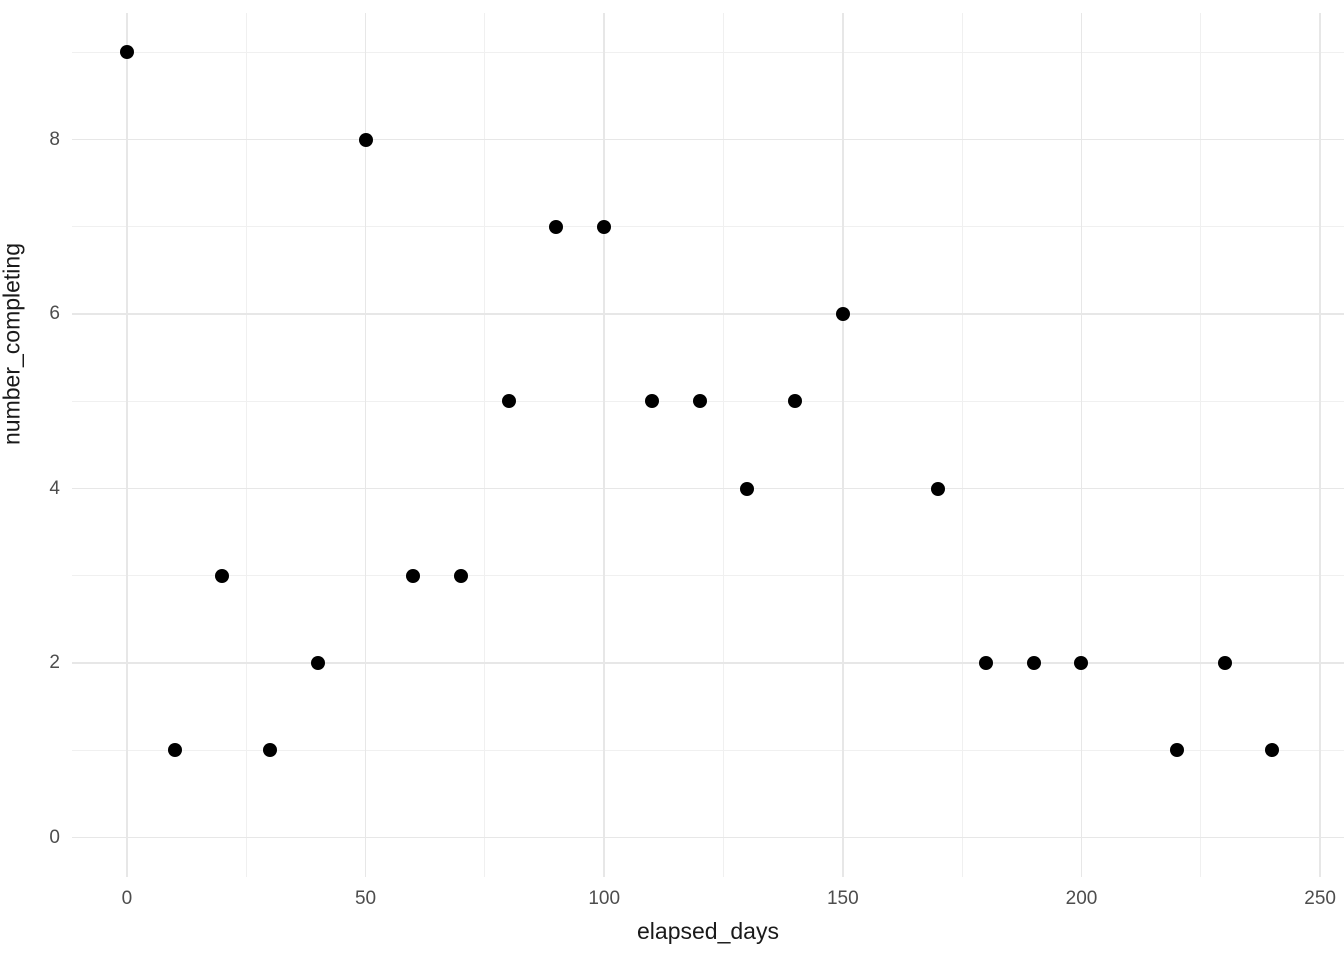  What do you see at coordinates (54, 139) in the screenshot?
I see `y-tick-label: 8` at bounding box center [54, 139].